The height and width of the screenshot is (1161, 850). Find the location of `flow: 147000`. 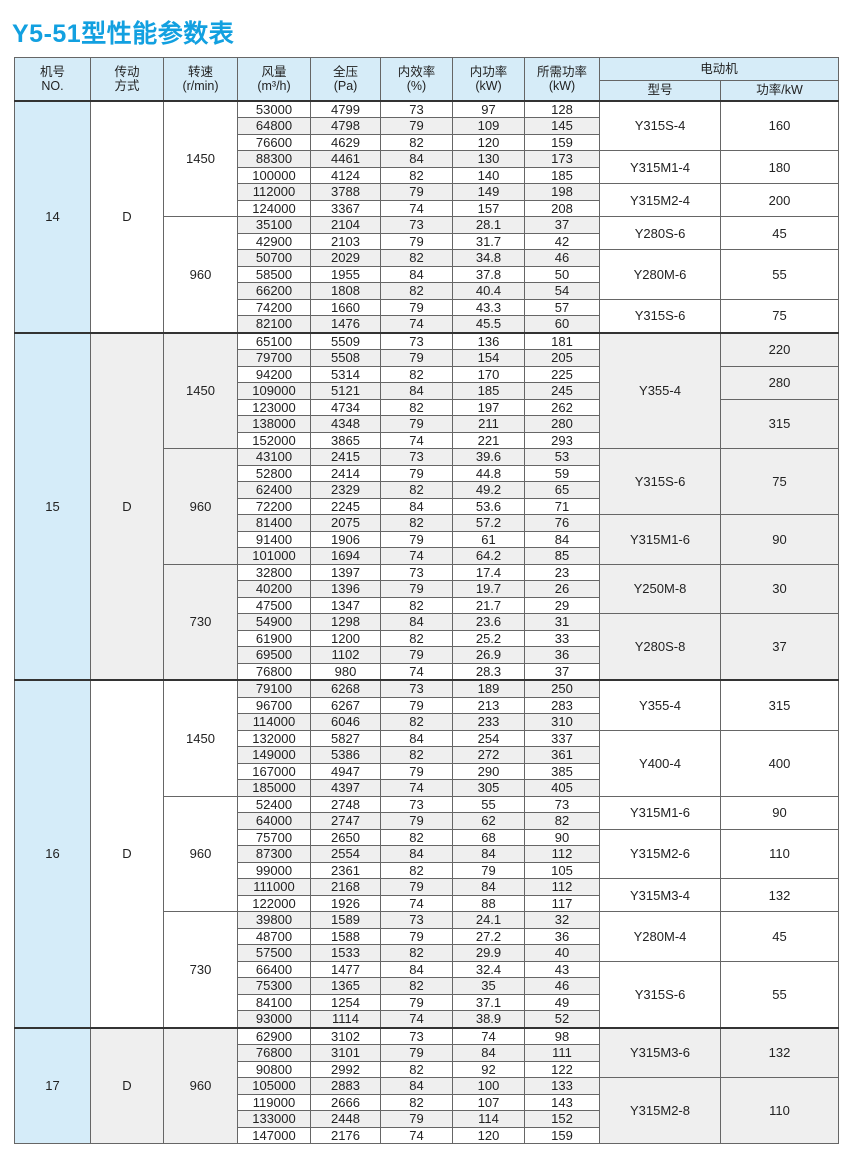

flow: 147000 is located at coordinates (274, 1135).